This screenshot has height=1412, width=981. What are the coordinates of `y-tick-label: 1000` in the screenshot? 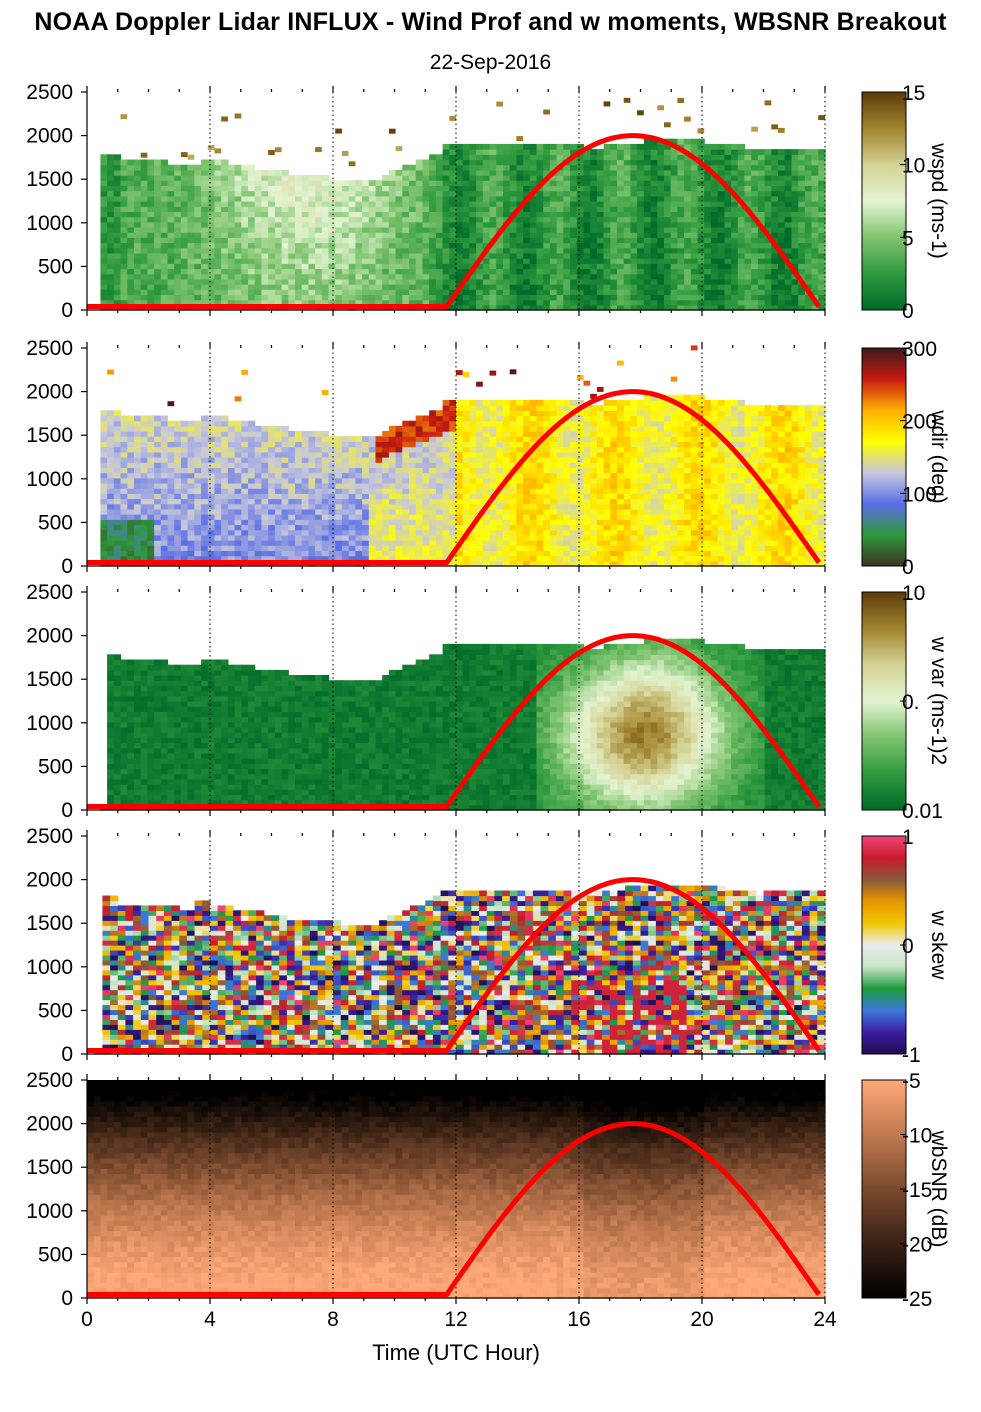 It's located at (49, 223).